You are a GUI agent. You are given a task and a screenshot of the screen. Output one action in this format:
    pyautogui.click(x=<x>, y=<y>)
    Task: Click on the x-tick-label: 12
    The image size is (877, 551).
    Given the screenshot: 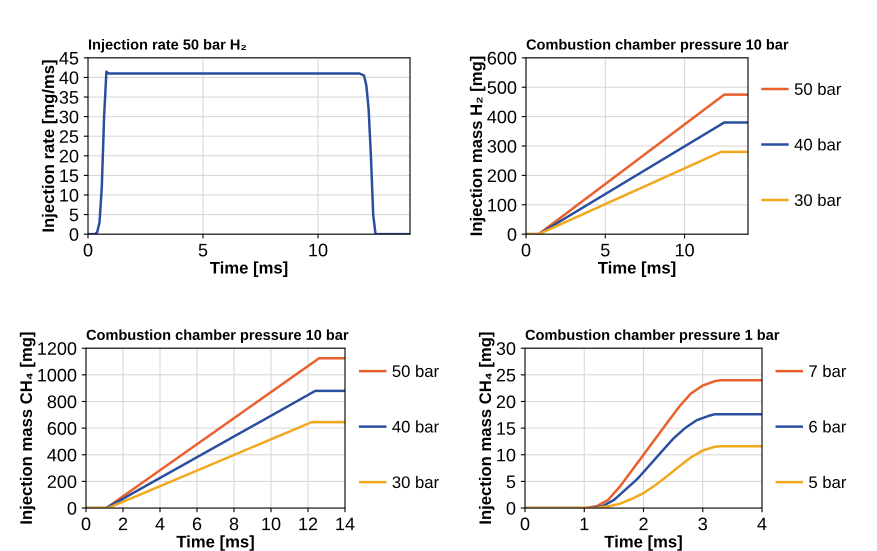 What is the action you would take?
    pyautogui.click(x=308, y=524)
    